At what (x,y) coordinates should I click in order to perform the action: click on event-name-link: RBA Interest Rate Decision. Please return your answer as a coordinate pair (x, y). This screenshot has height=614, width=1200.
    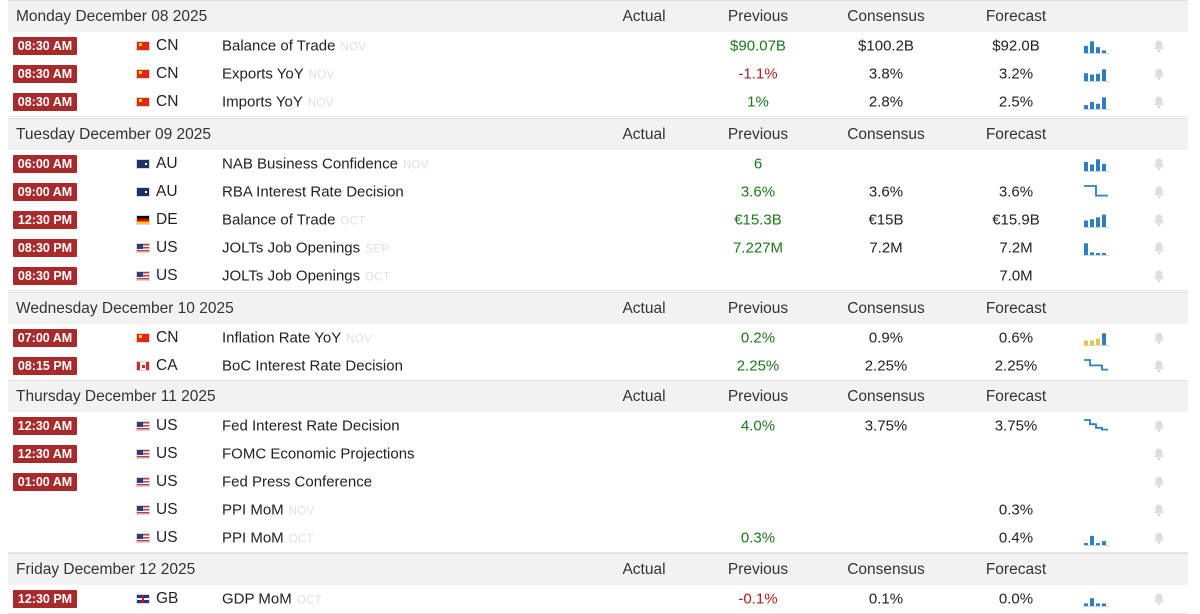
    Looking at the image, I should click on (313, 192).